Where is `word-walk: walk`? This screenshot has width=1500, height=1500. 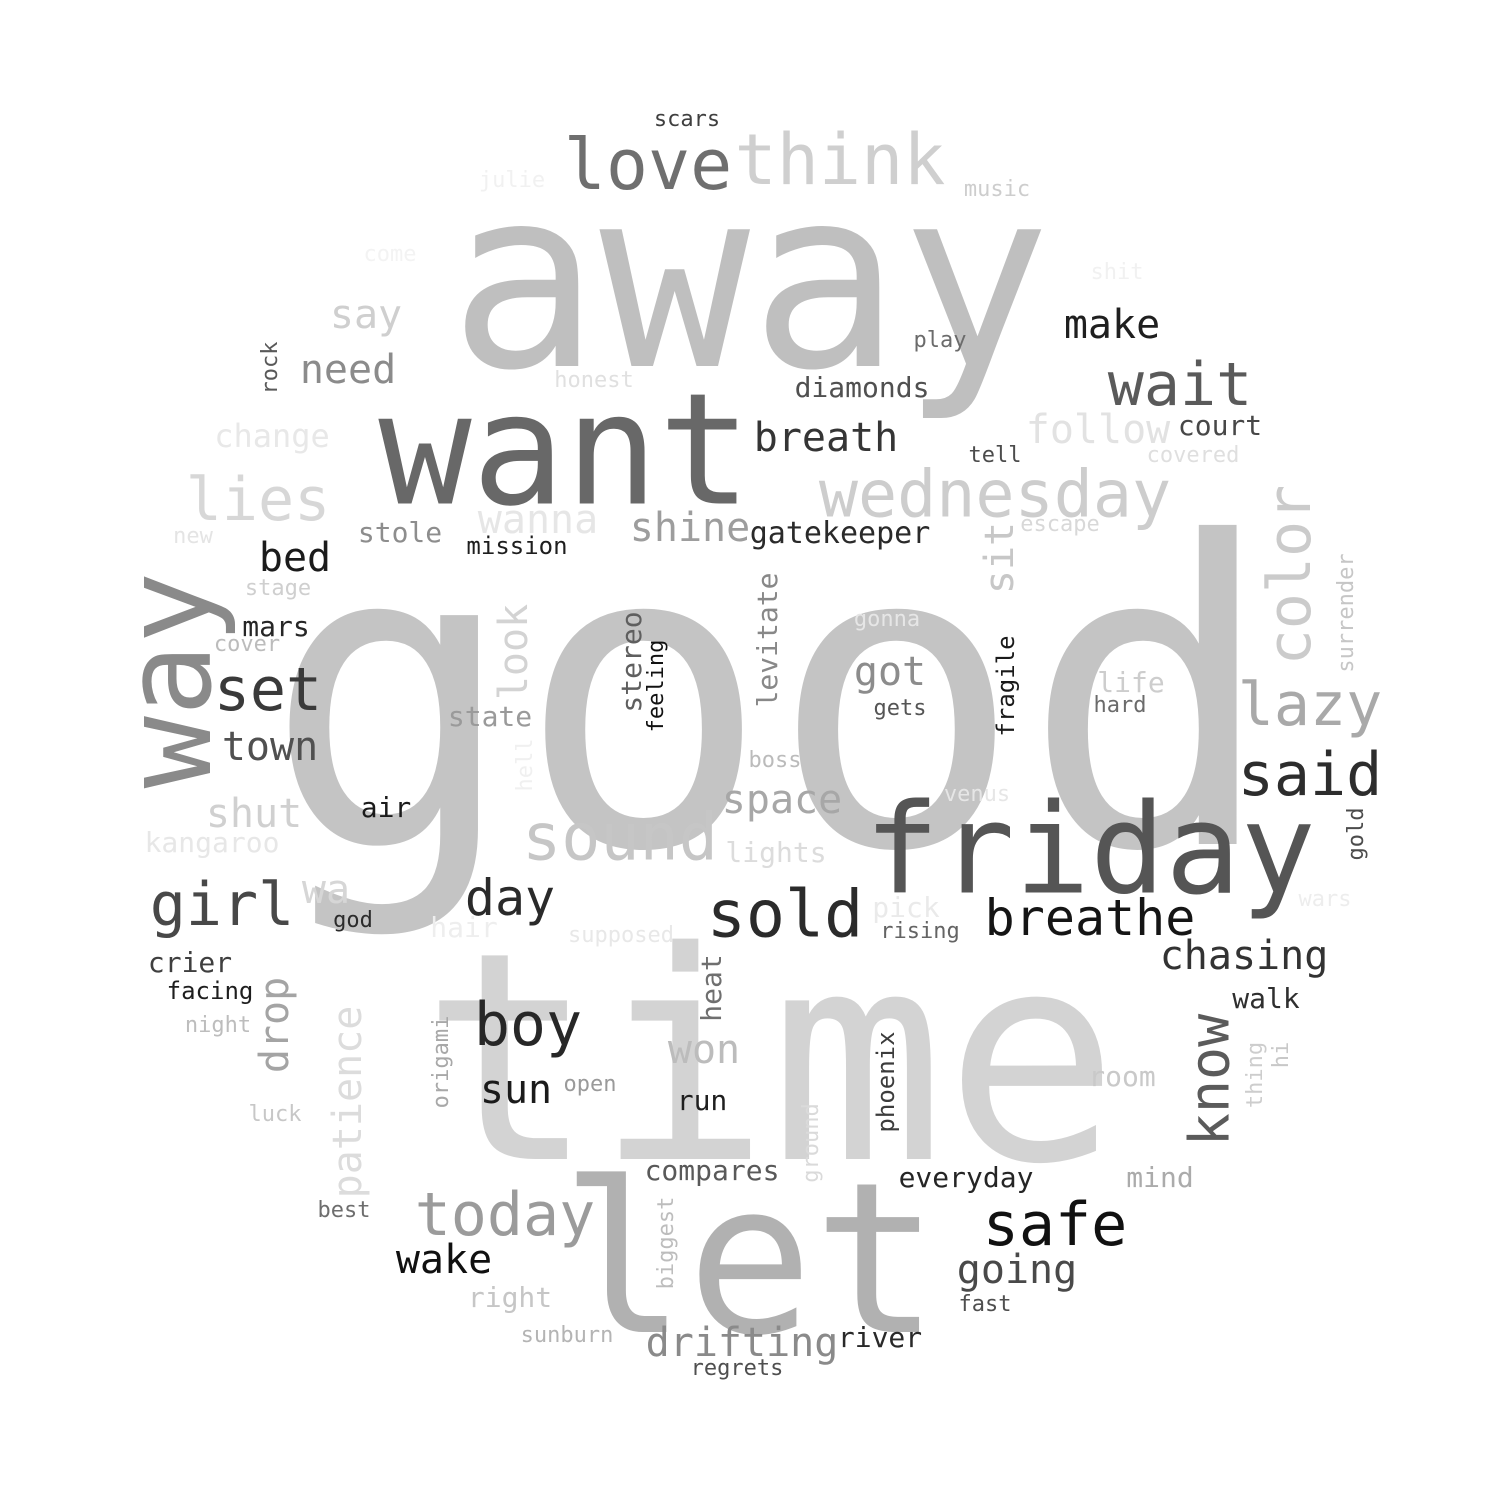 word-walk: walk is located at coordinates (1266, 998).